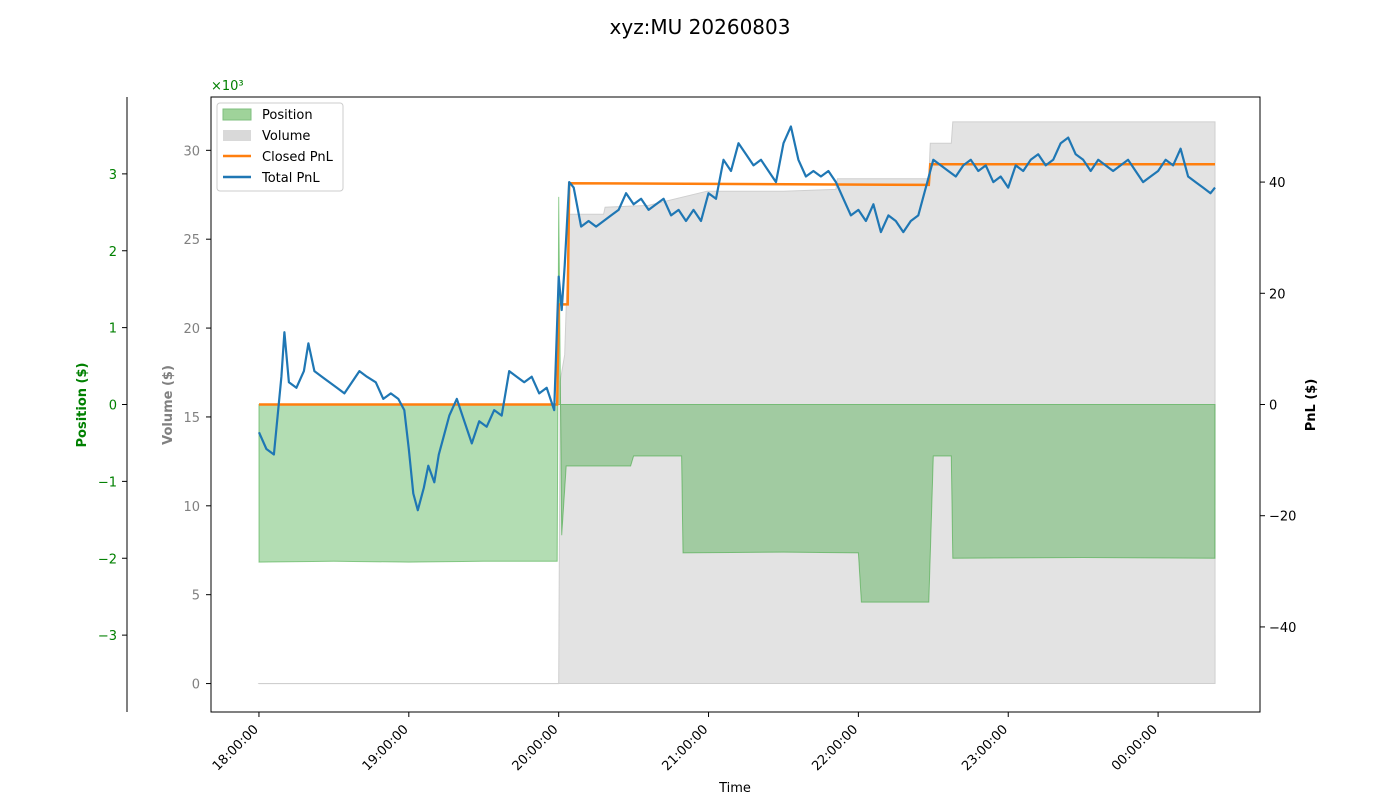 The image size is (1400, 800). What do you see at coordinates (1135, 748) in the screenshot?
I see `x-tick-label: 00:00:00` at bounding box center [1135, 748].